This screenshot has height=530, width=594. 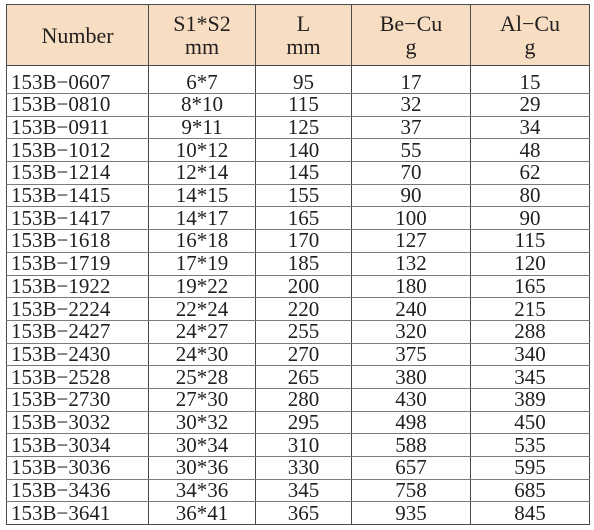 I want to click on cell-al-cu: 15, so click(x=530, y=79).